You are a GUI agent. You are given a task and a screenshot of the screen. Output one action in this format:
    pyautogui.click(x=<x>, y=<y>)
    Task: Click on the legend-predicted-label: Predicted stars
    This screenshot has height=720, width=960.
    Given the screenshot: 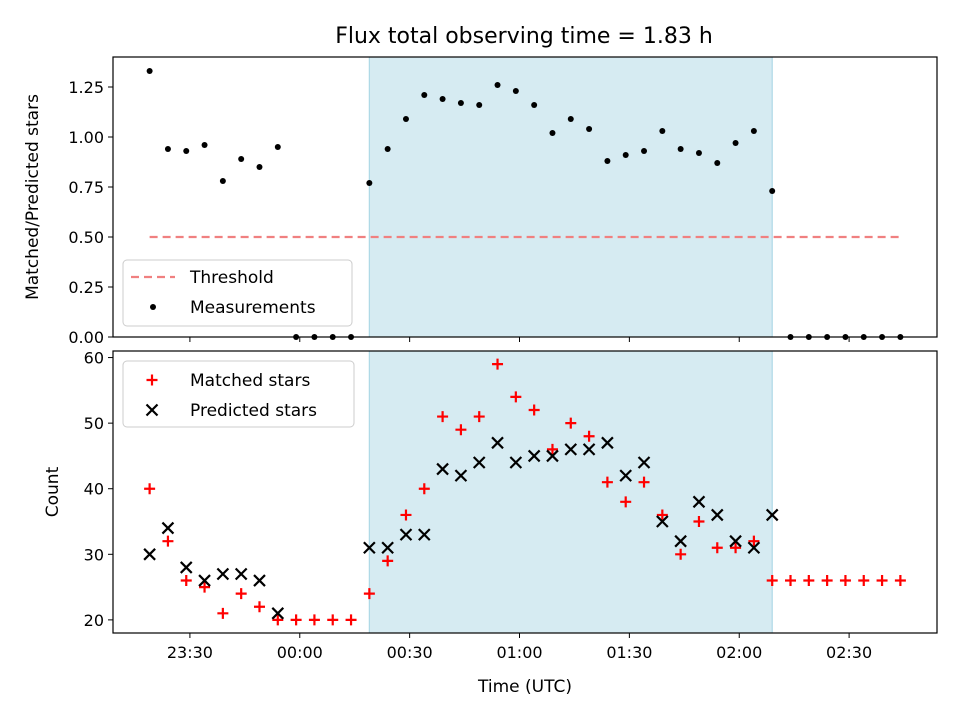 What is the action you would take?
    pyautogui.click(x=253, y=411)
    